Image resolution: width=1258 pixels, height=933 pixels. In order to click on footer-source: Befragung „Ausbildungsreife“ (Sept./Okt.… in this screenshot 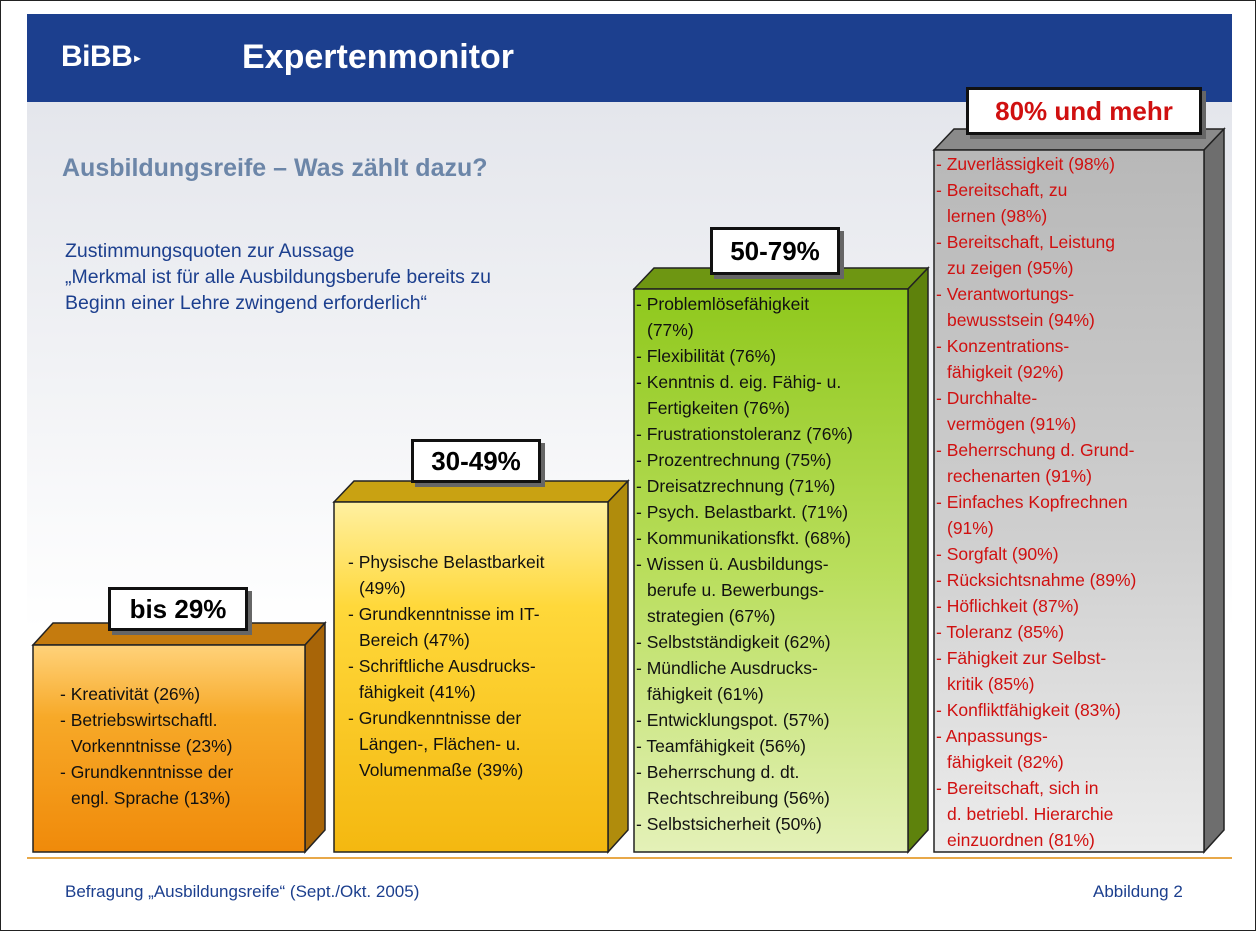, I will do `click(242, 891)`.